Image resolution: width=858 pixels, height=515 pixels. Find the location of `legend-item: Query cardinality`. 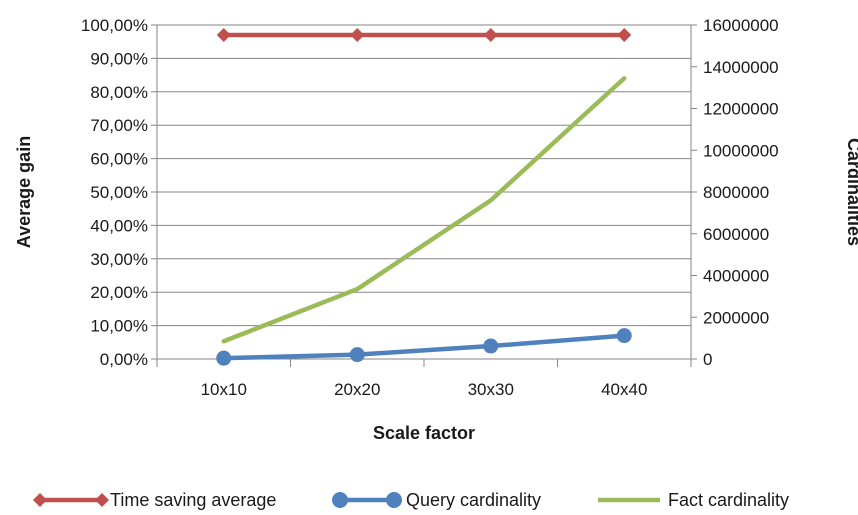

legend-item: Query cardinality is located at coordinates (436, 500).